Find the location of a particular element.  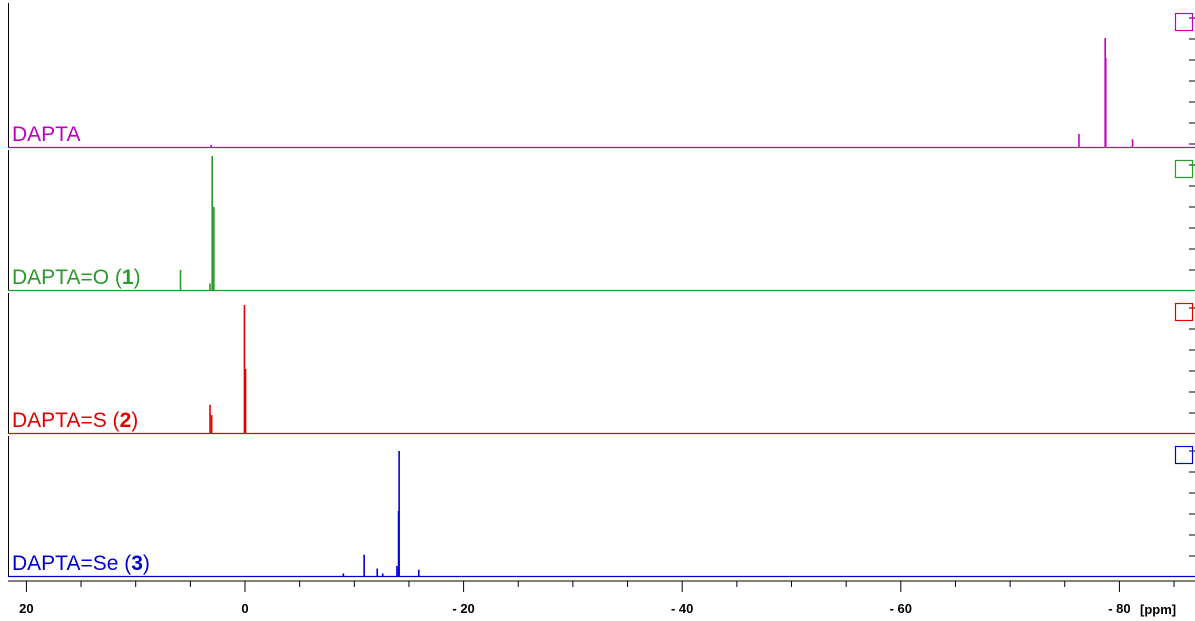

series-label: DAPTA=Se (3) is located at coordinates (81, 563).